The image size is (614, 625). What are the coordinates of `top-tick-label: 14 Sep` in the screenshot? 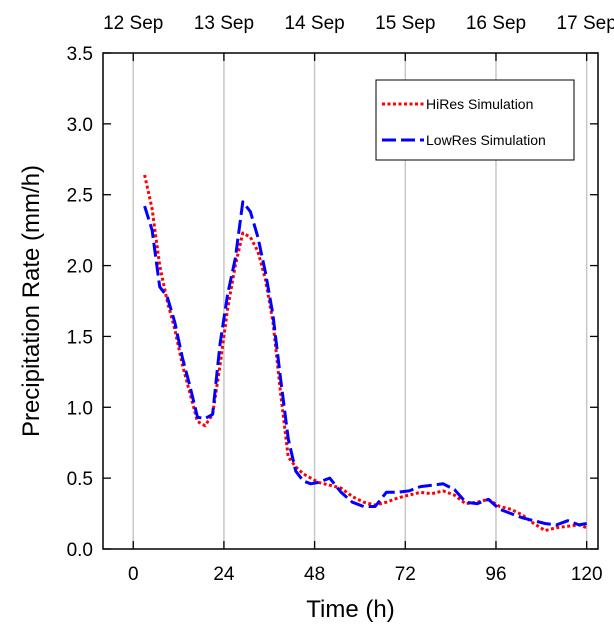 It's located at (314, 23).